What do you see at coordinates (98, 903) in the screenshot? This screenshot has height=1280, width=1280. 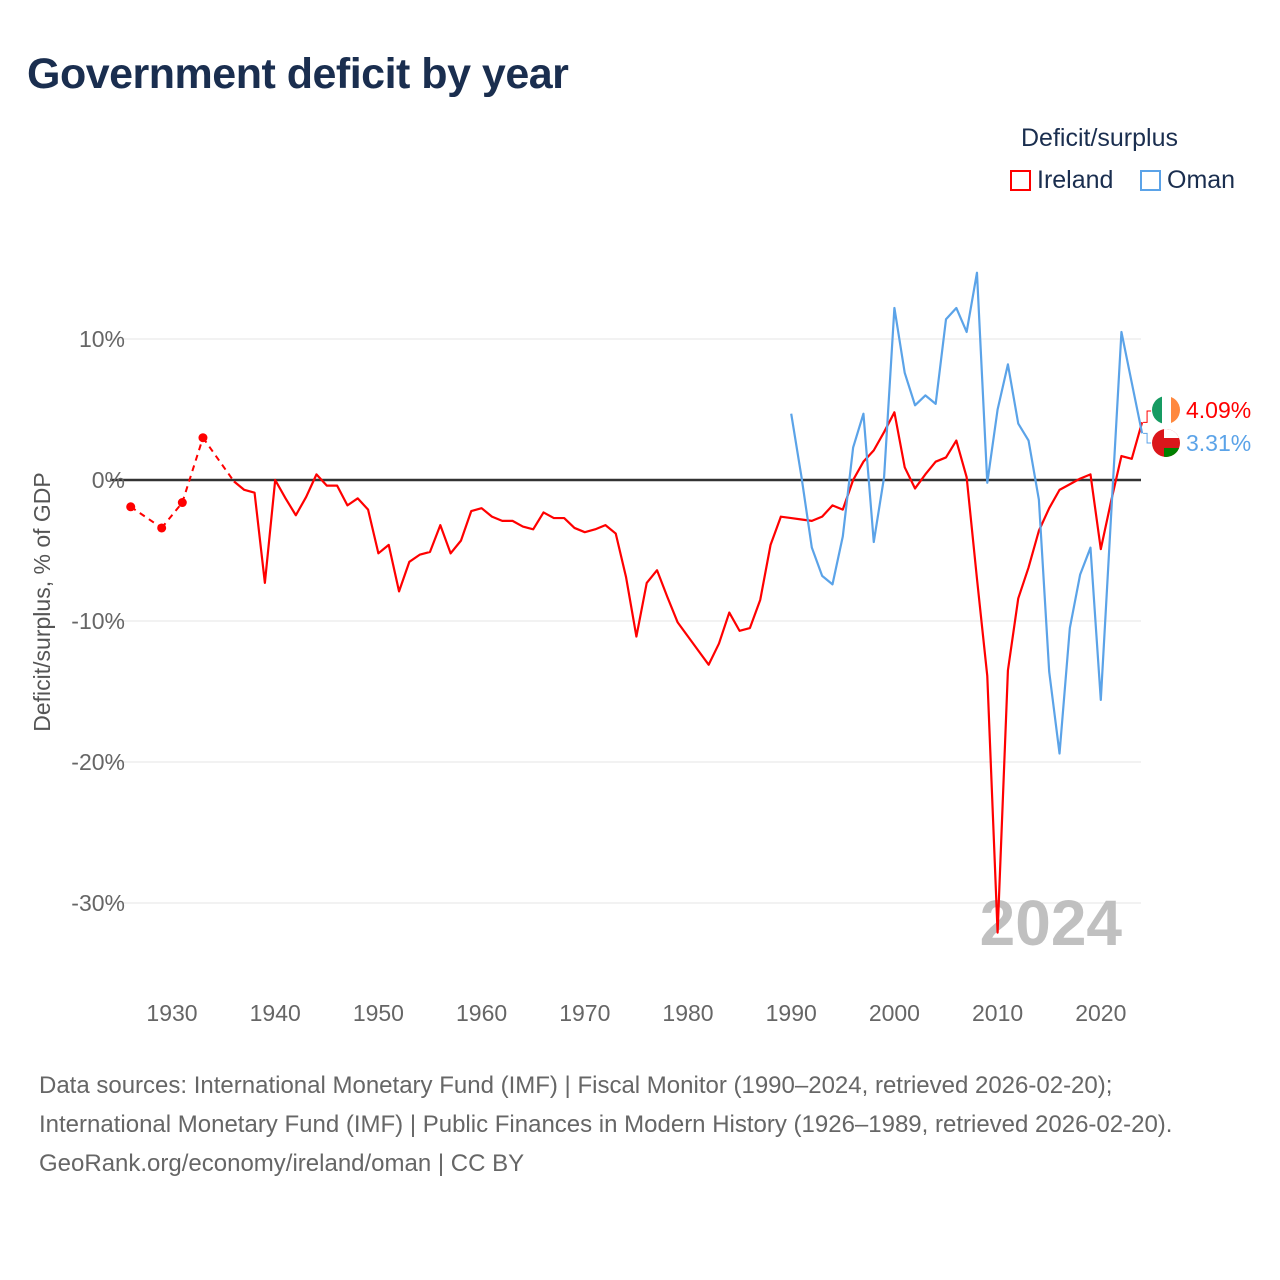 I see `y-tick-label: -30%` at bounding box center [98, 903].